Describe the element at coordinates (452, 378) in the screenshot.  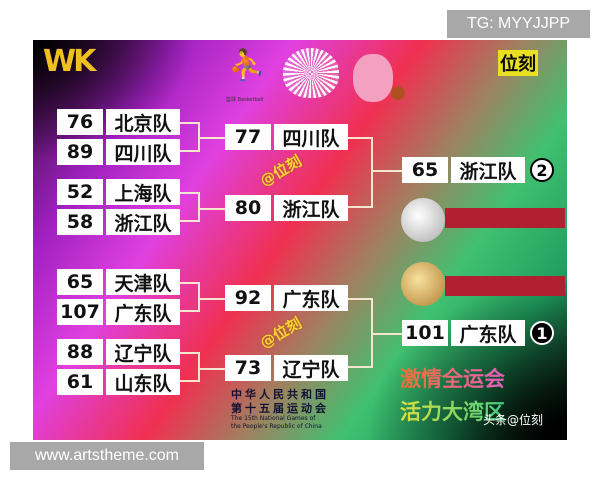
I see `slogan-1: 激情全运会` at that location.